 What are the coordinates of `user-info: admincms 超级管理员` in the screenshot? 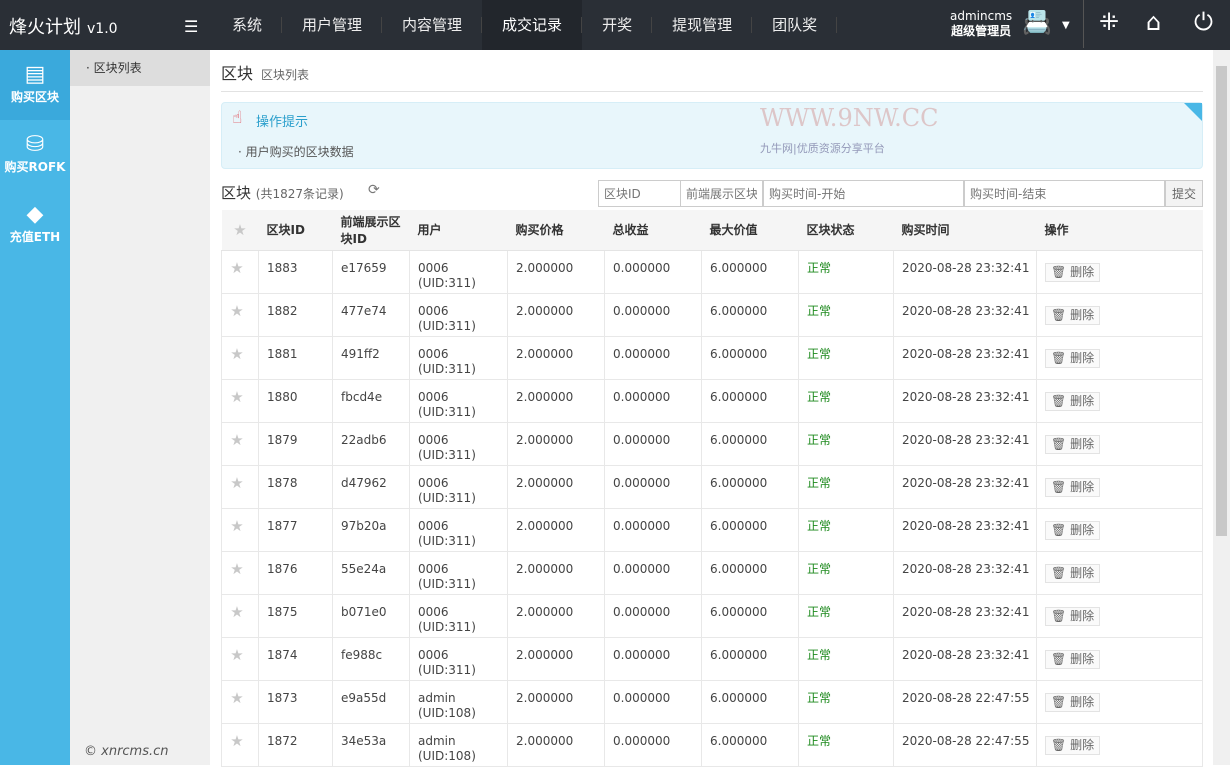 It's located at (981, 24).